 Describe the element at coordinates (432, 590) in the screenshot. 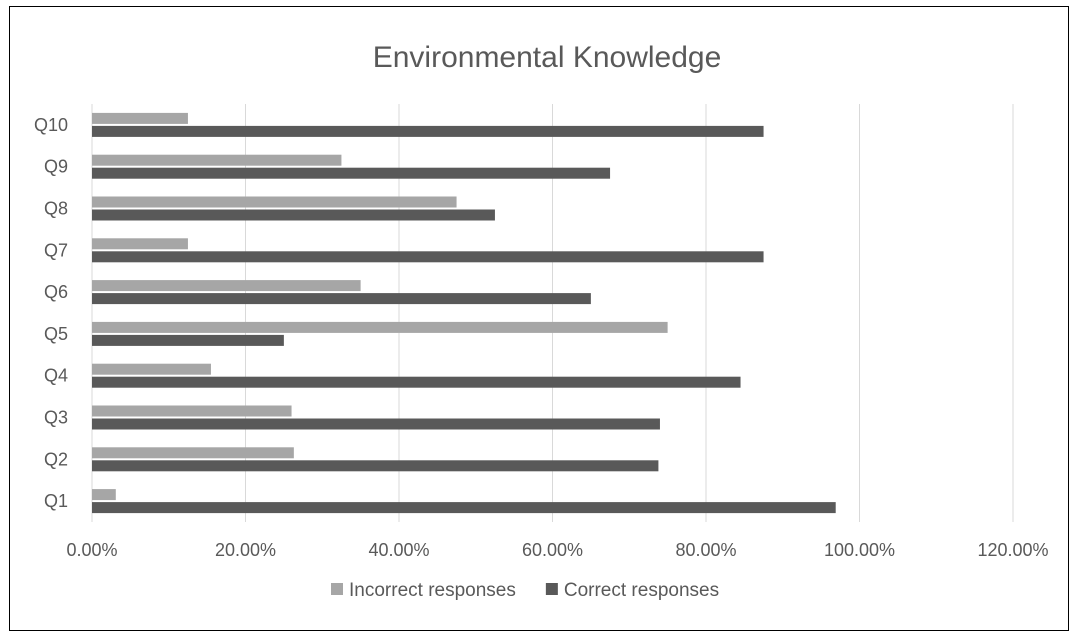

I see `legend-label: Incorrect responses` at that location.